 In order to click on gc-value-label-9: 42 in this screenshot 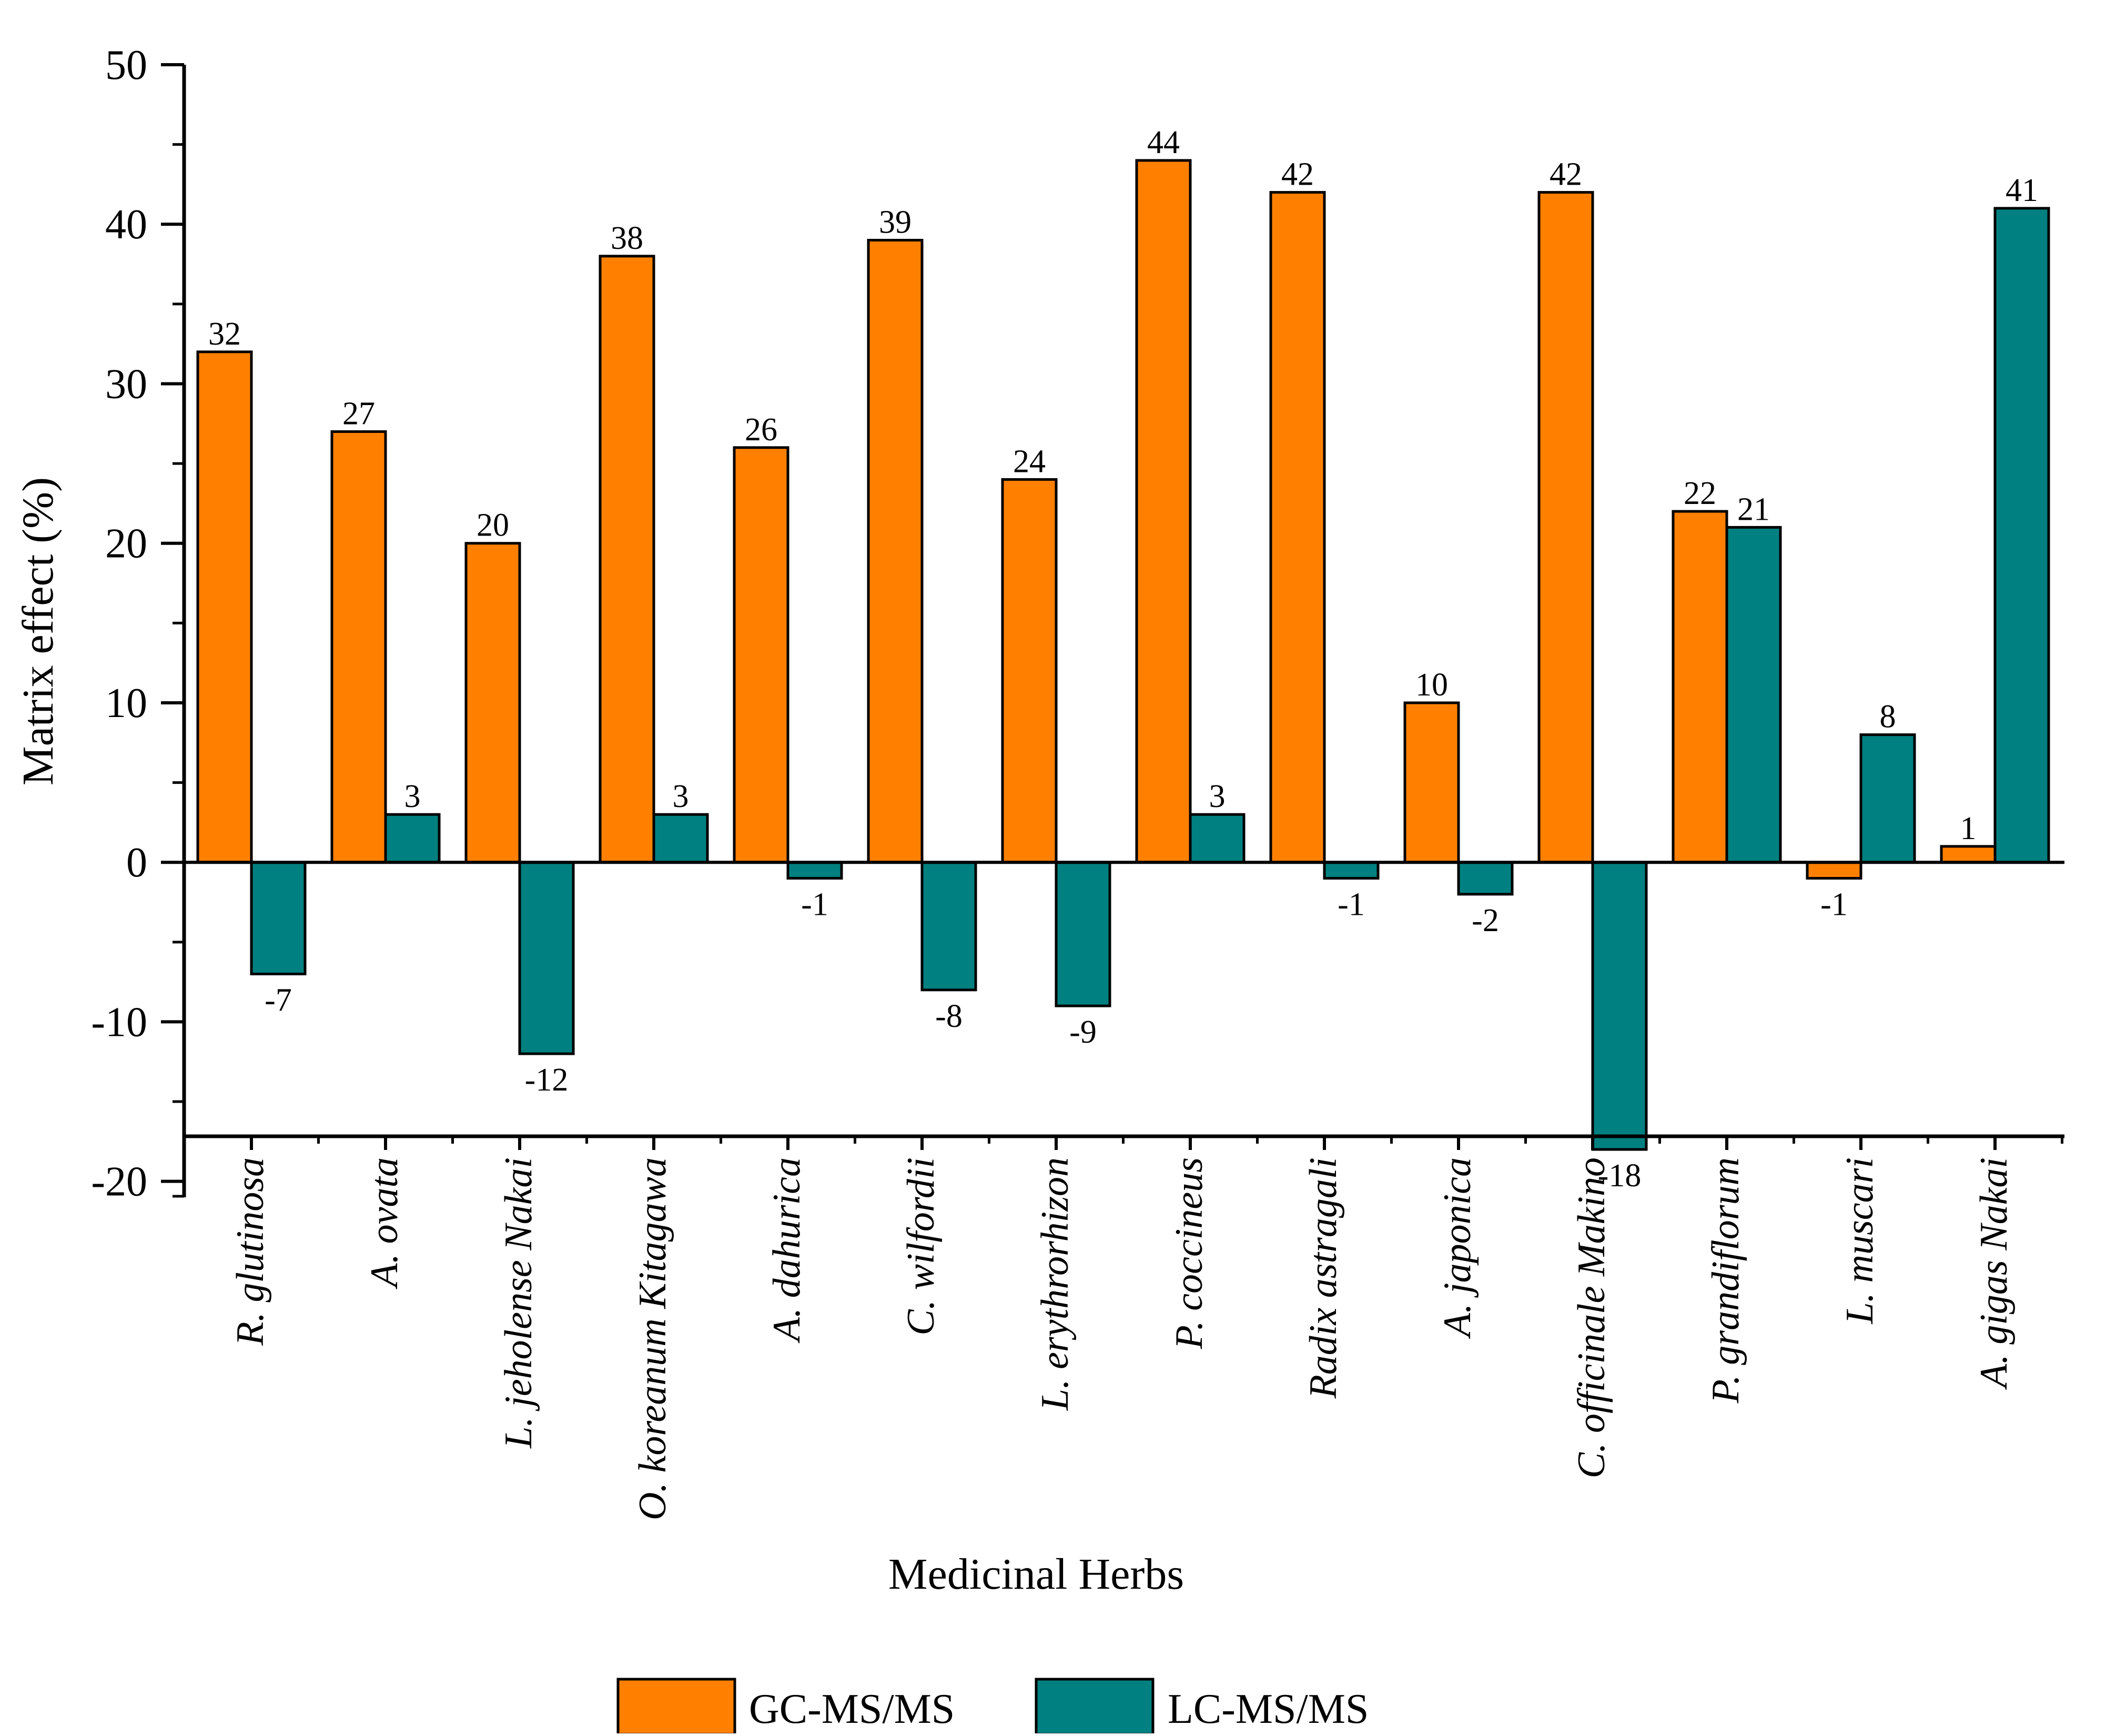, I will do `click(1297, 175)`.